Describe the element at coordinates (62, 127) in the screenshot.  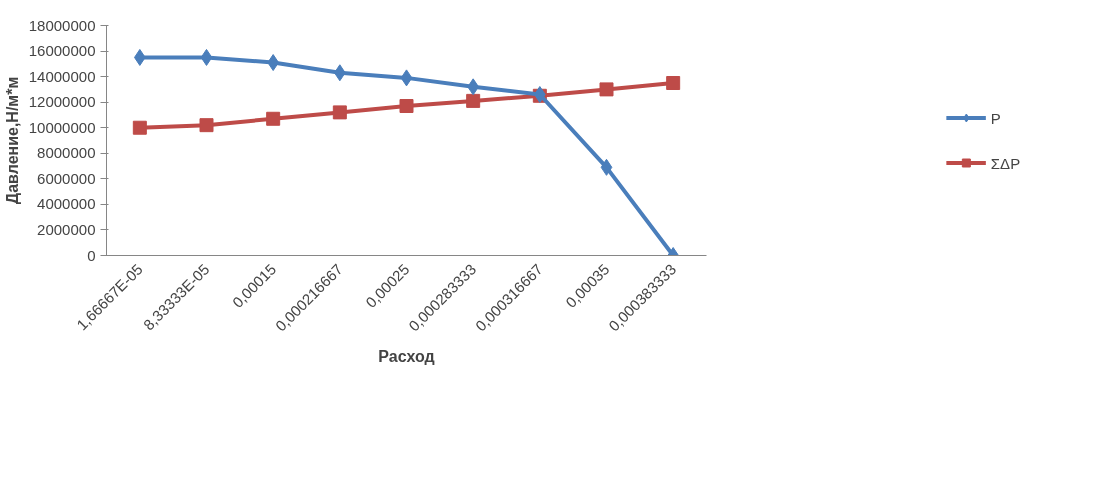
I see `y-tick-label: 10000000` at that location.